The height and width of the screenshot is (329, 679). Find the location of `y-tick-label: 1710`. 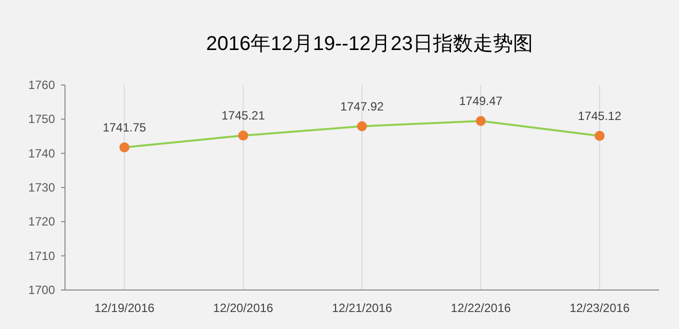

y-tick-label: 1710 is located at coordinates (42, 255).